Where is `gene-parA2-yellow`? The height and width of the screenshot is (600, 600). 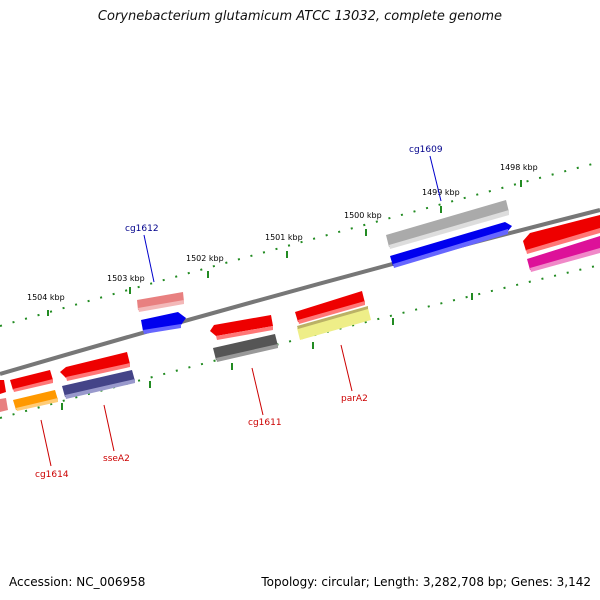
gene-parA2-yellow is located at coordinates (334, 323).